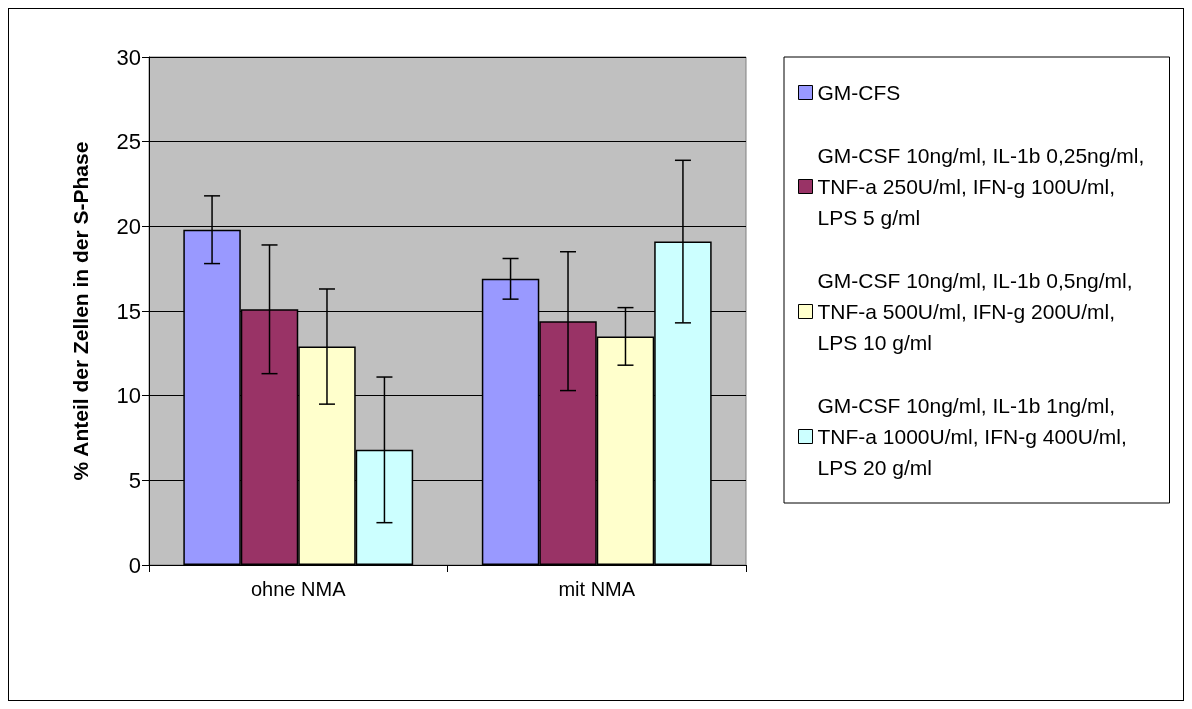  Describe the element at coordinates (859, 92) in the screenshot. I see `legend-label: GM-CFS` at that location.